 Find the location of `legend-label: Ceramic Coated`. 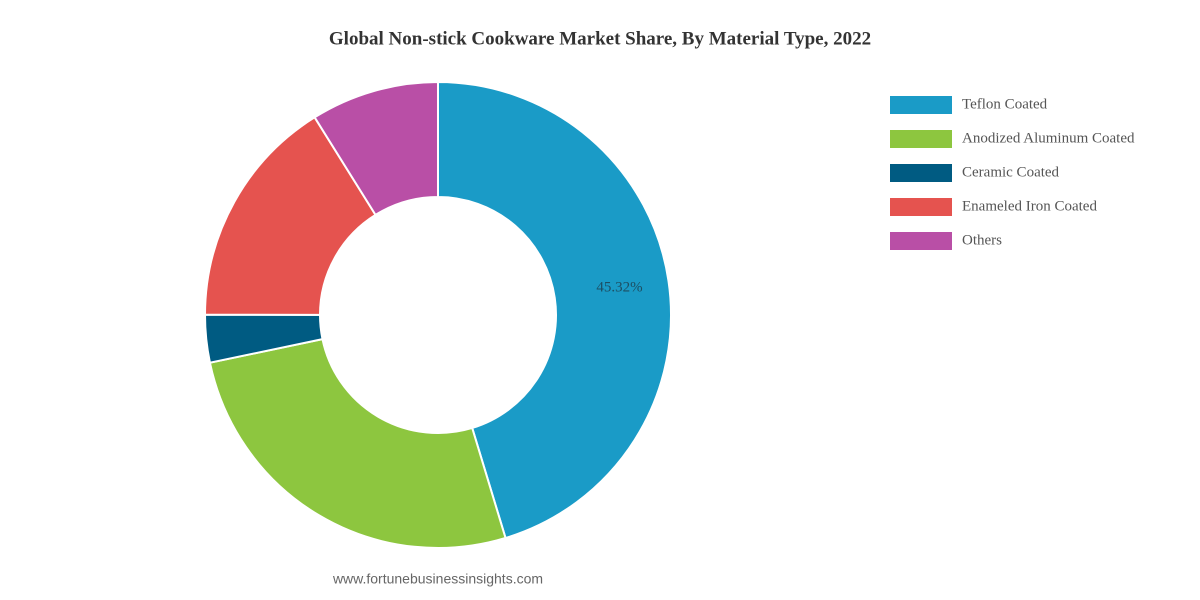

legend-label: Ceramic Coated is located at coordinates (1011, 172).